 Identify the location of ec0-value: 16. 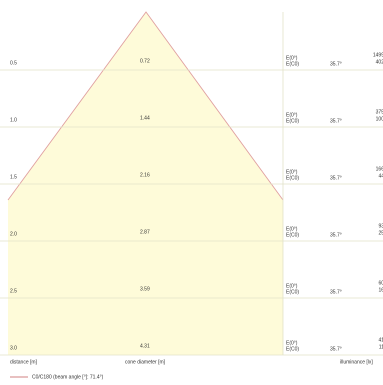
(380, 290).